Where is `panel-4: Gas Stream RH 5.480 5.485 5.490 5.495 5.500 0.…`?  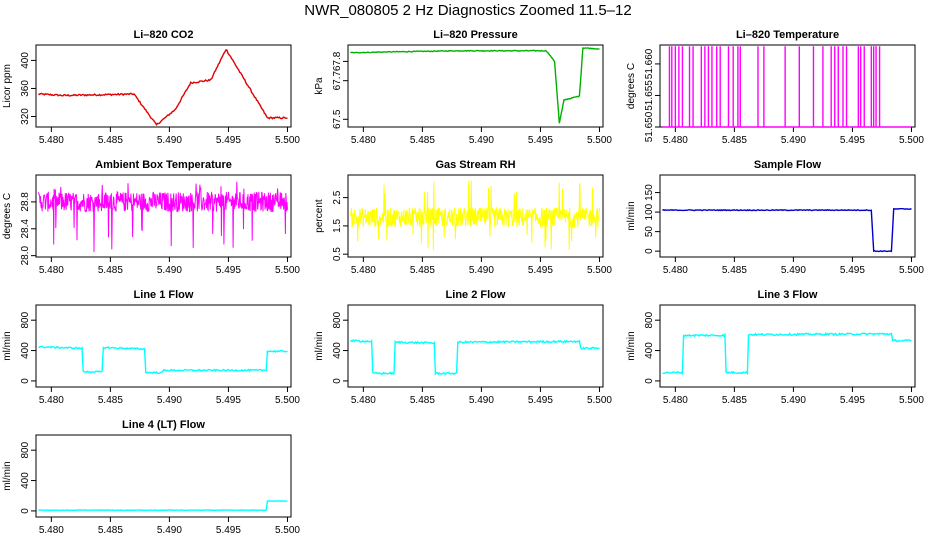
panel-4: Gas Stream RH 5.480 5.485 5.490 5.495 5.500 0.… is located at coordinates (463, 217).